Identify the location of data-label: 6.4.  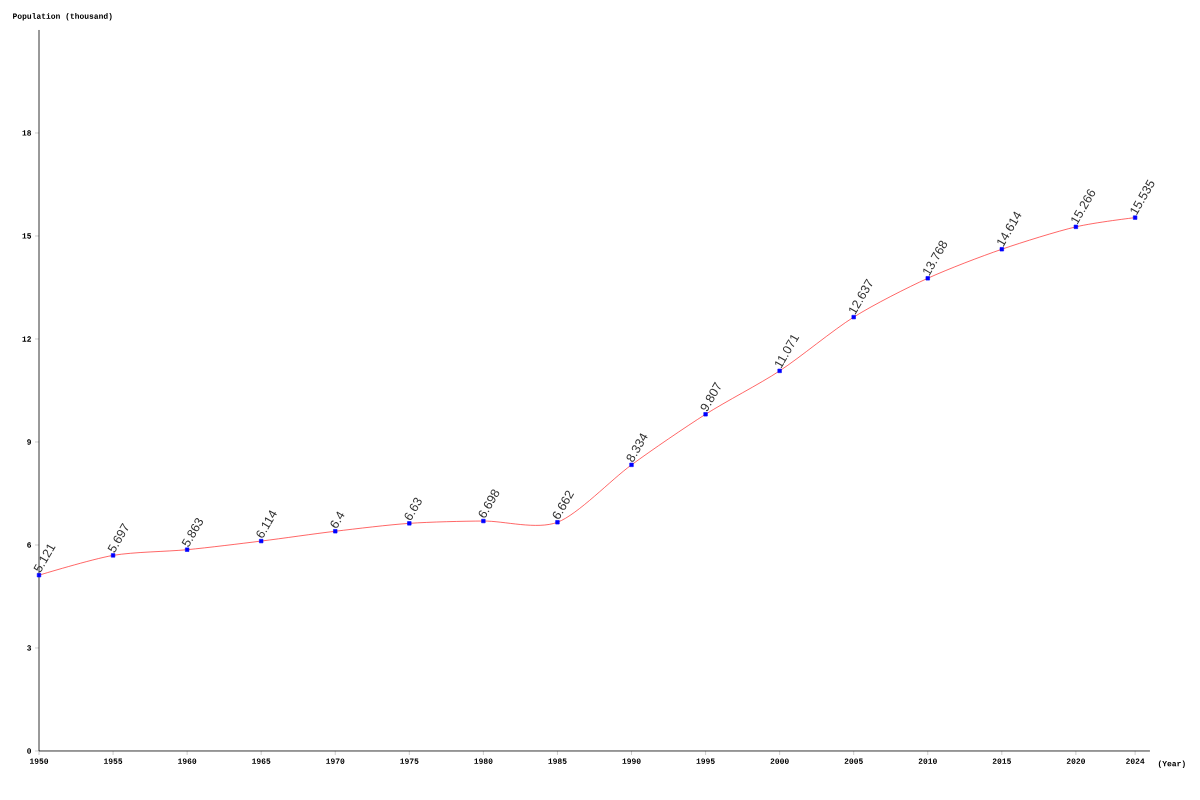
(337, 519).